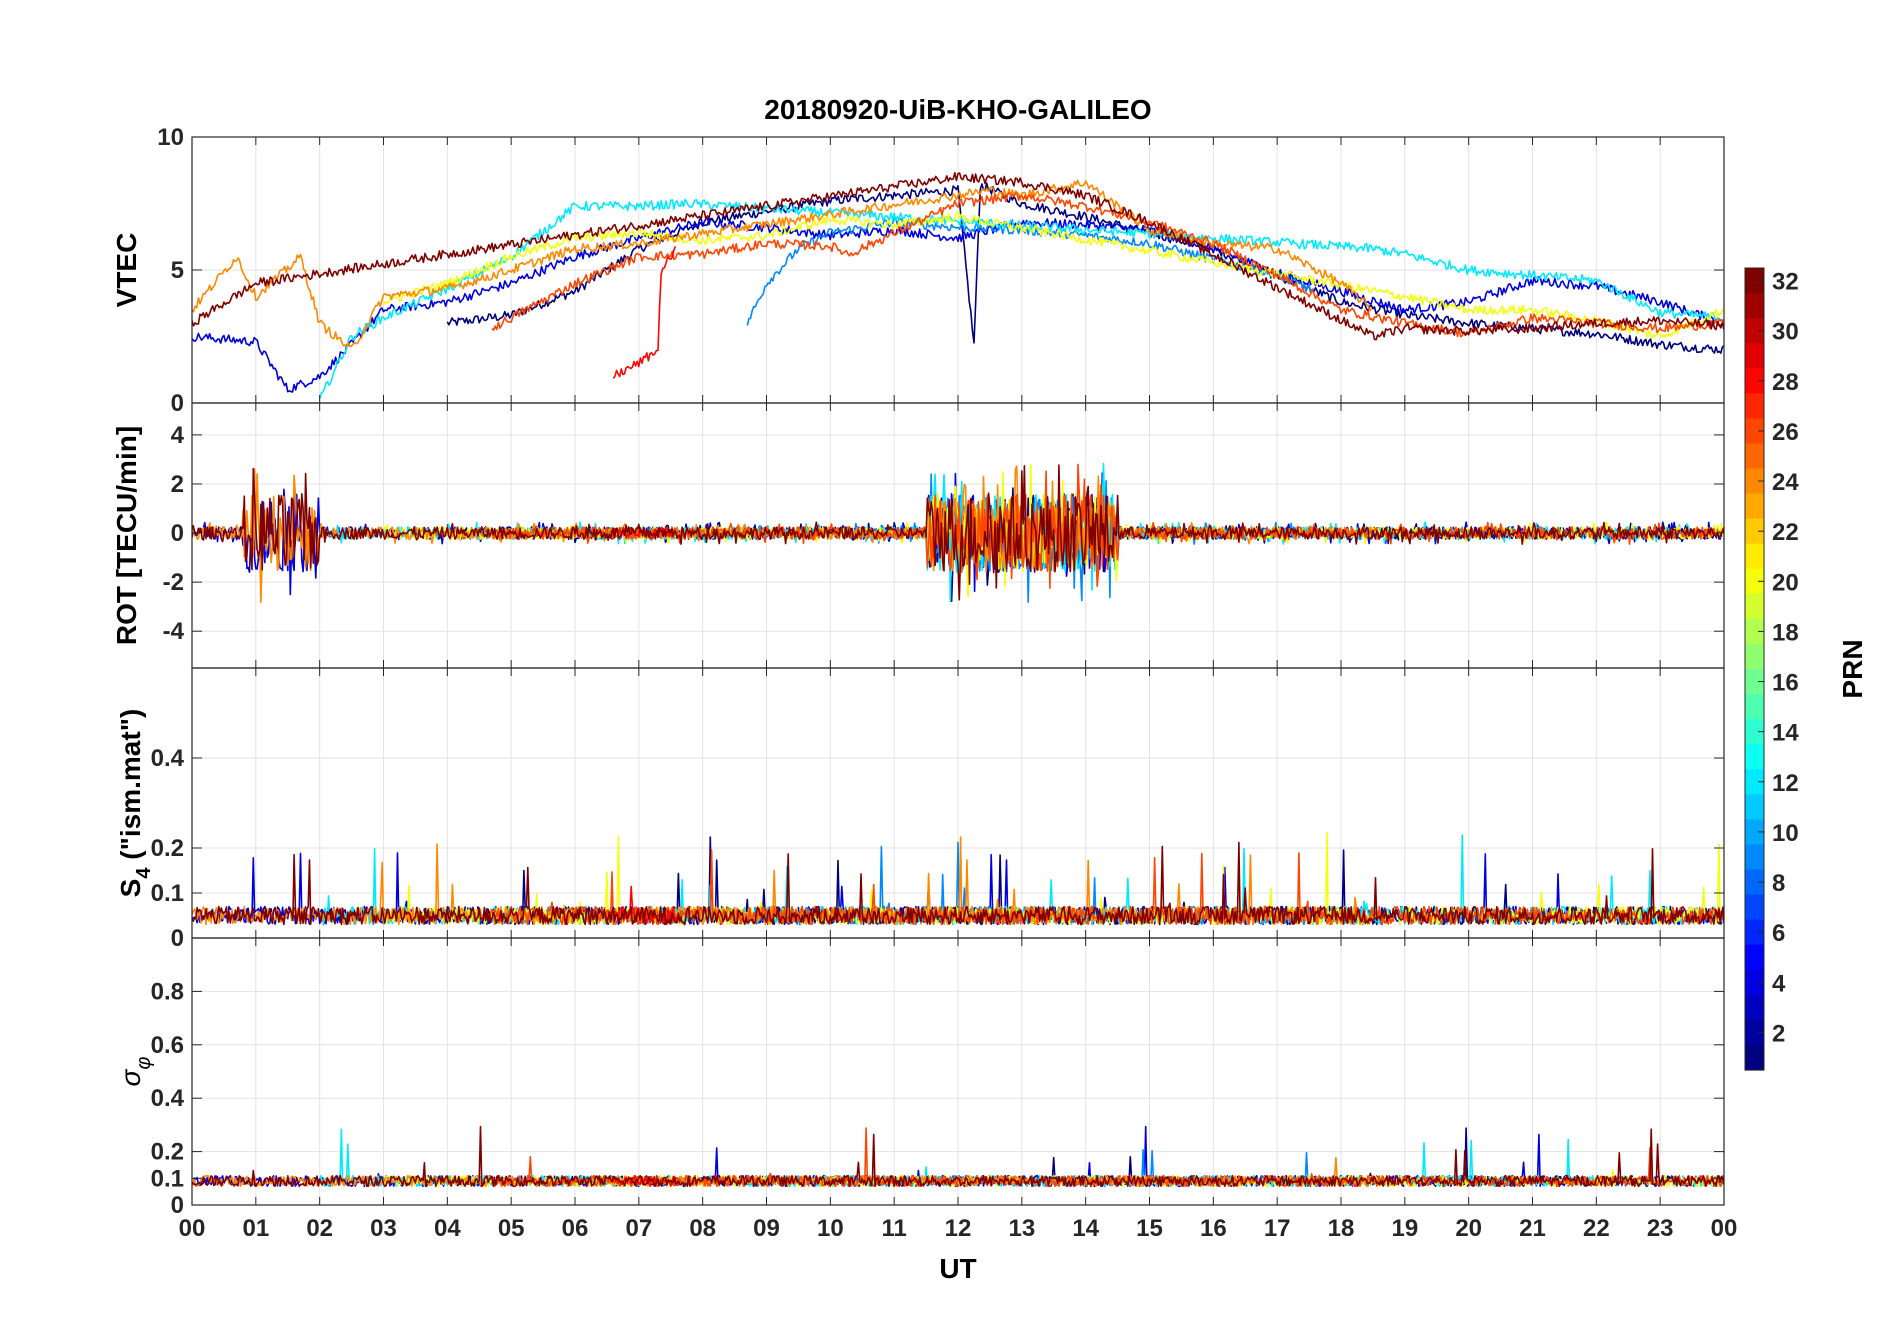 This screenshot has height=1330, width=1902. Describe the element at coordinates (126, 270) in the screenshot. I see `vtec-y-axis-label: VTEC` at that location.